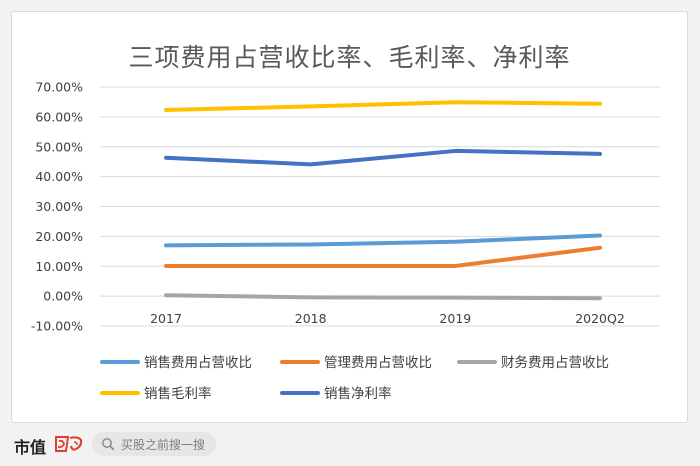  I want to click on y-tick-label: -10.00%, so click(57, 326).